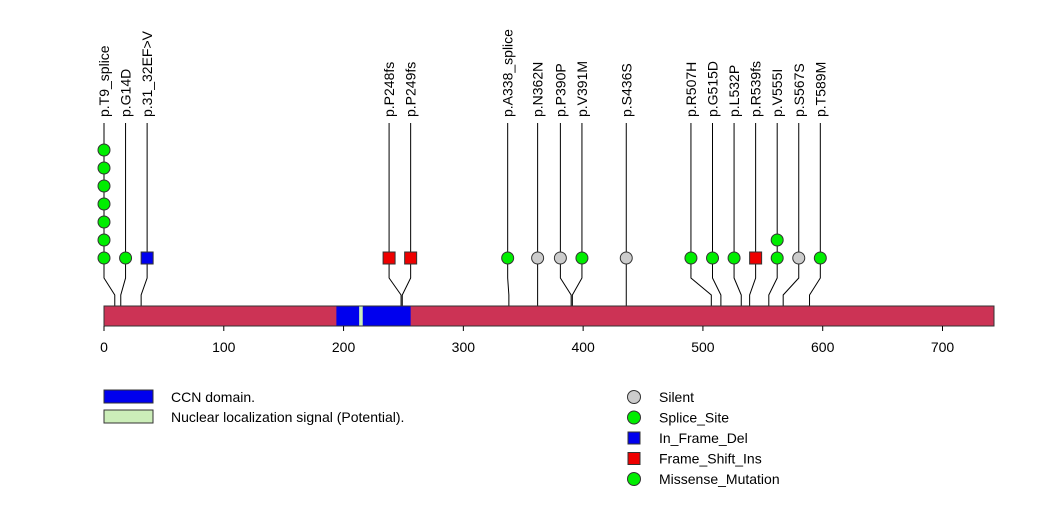 Image resolution: width=1047 pixels, height=524 pixels. Describe the element at coordinates (756, 89) in the screenshot. I see `mutation-label: p.R539fs` at that location.